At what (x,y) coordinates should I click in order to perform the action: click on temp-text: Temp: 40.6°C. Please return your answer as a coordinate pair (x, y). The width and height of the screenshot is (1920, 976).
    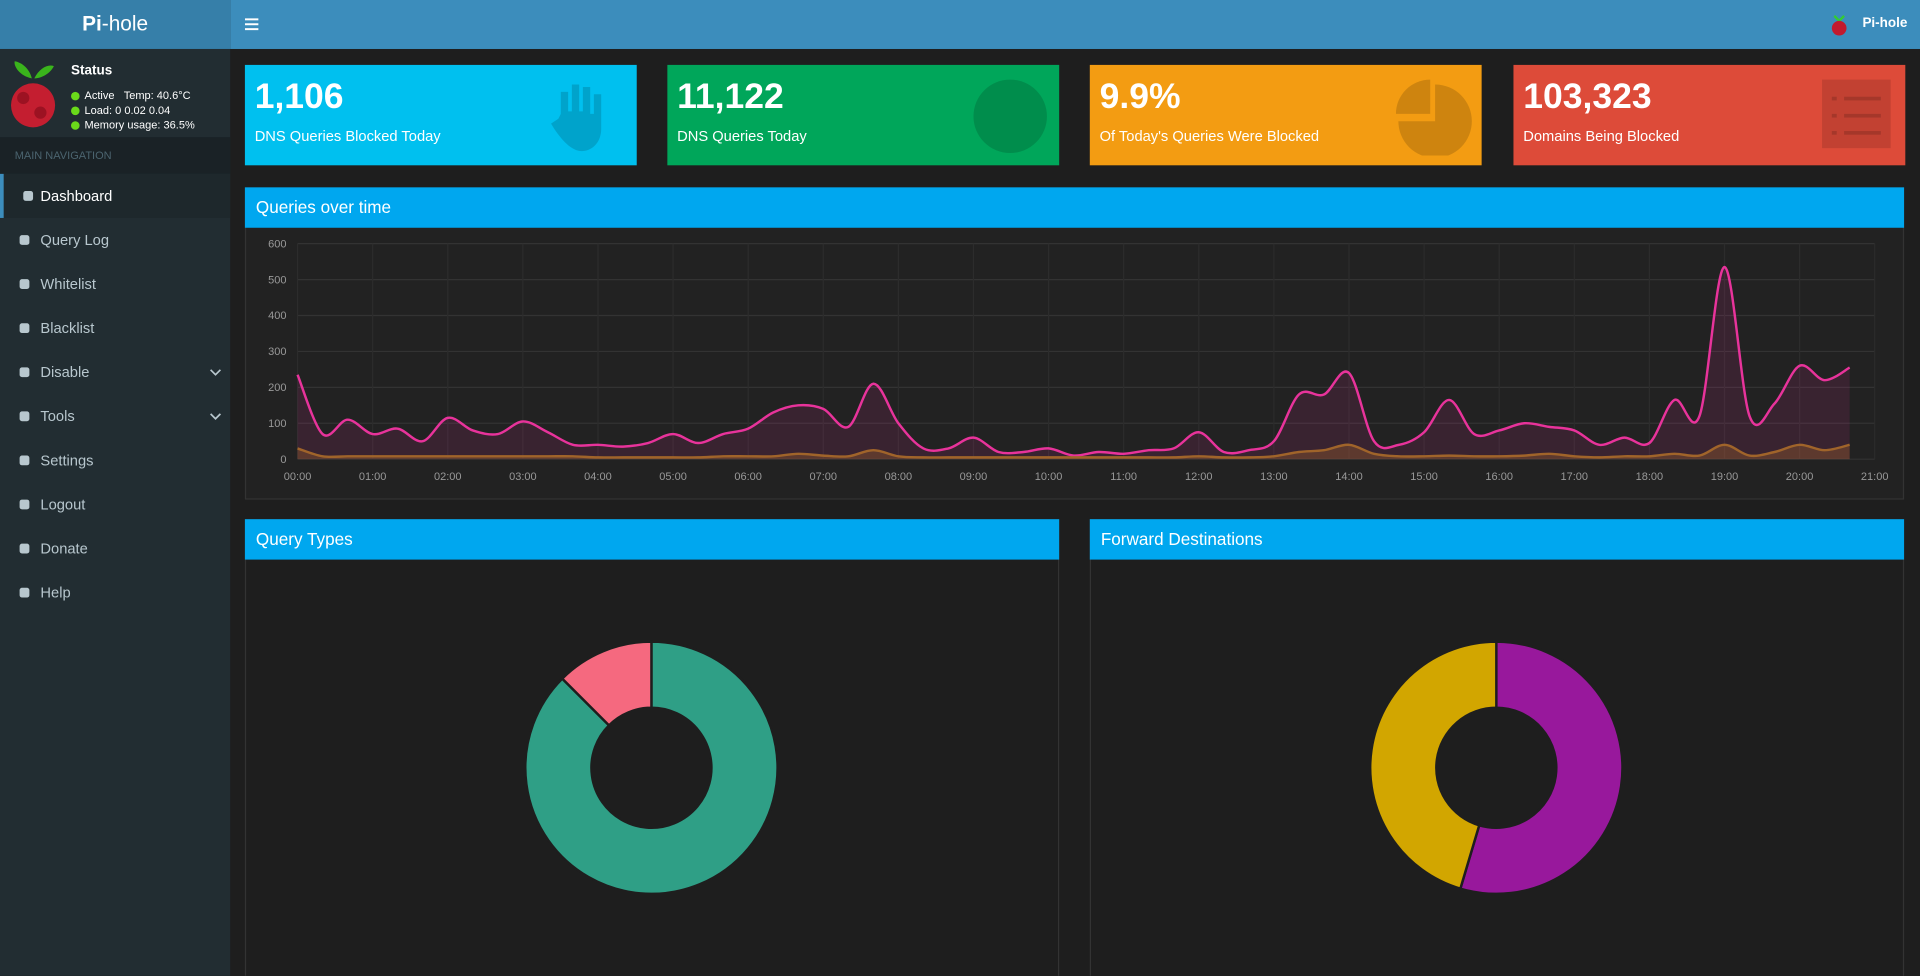
    Looking at the image, I should click on (157, 95).